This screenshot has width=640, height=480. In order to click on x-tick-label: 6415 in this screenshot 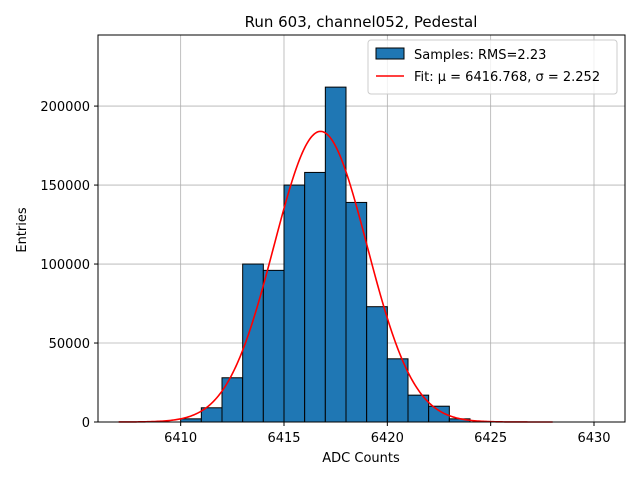, I will do `click(283, 438)`.